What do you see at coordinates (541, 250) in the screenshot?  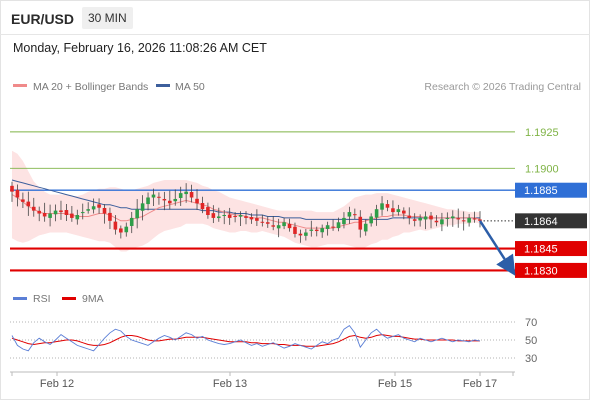 I see `level-label-3: 1.1845` at bounding box center [541, 250].